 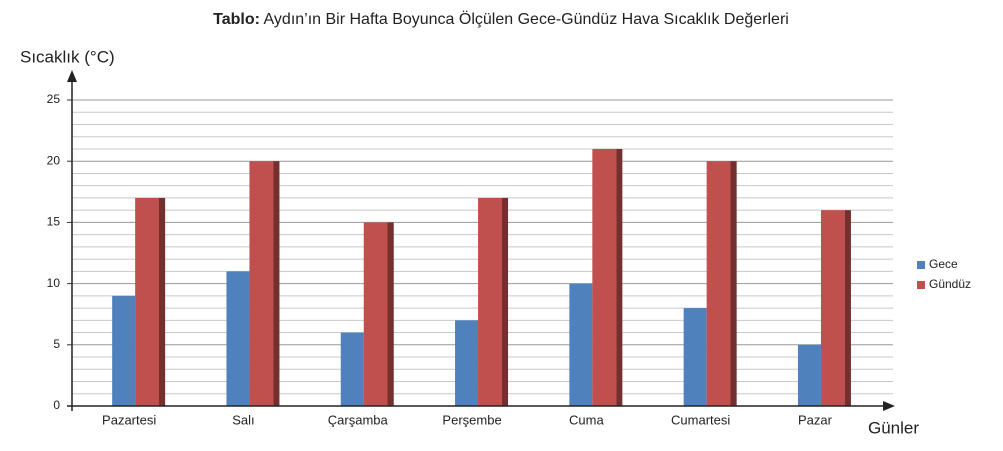 What do you see at coordinates (950, 284) in the screenshot?
I see `legend-label: Gündüz` at bounding box center [950, 284].